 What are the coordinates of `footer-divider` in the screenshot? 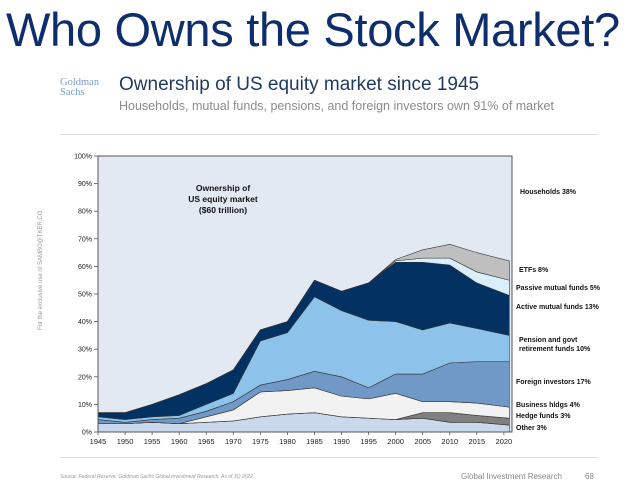 It's located at (329, 457).